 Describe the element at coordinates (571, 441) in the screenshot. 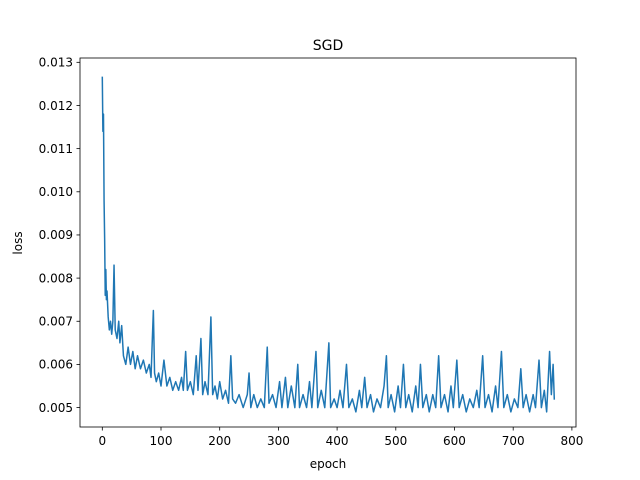

I see `x-tick-label: 800` at that location.